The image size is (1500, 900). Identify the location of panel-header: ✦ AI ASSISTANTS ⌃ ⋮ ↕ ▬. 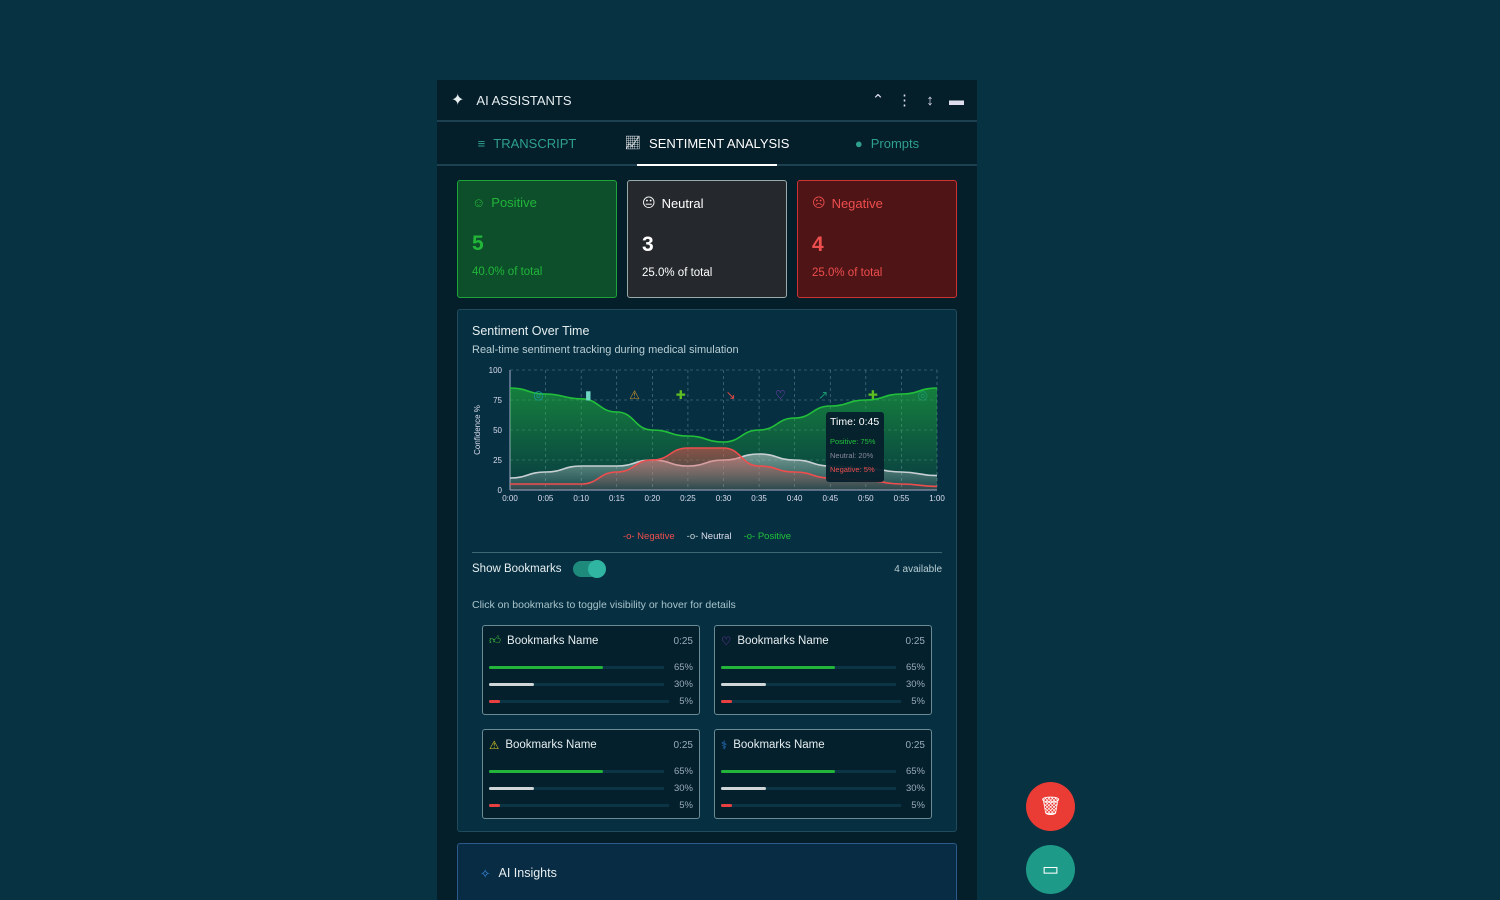
(707, 101).